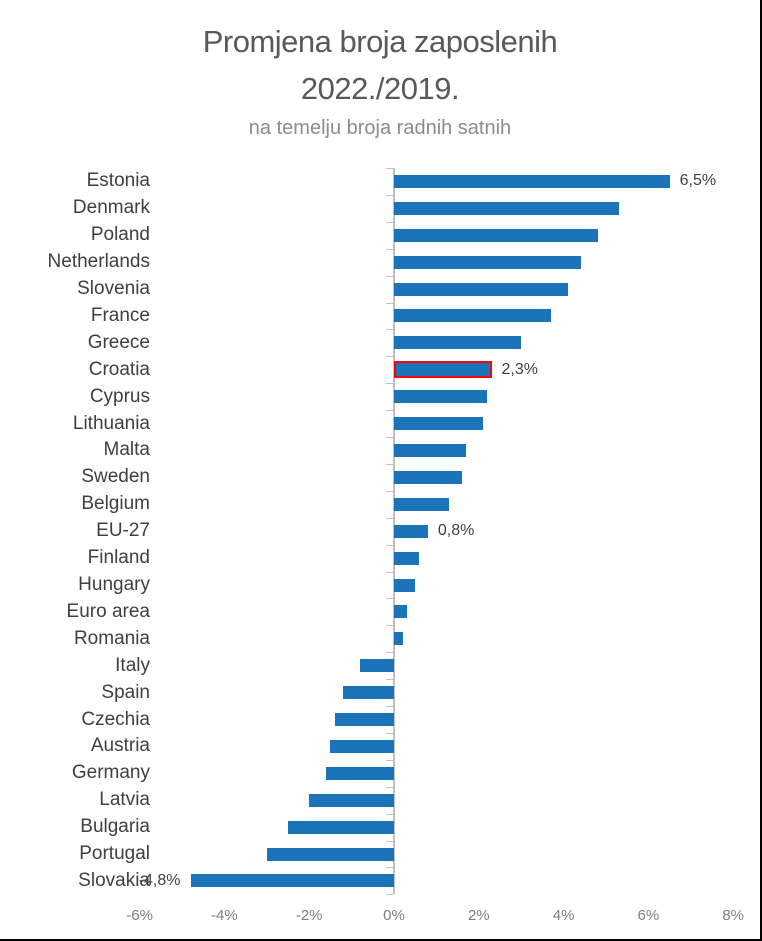 The height and width of the screenshot is (941, 762). Describe the element at coordinates (108, 611) in the screenshot. I see `category-label: Euro area` at that location.